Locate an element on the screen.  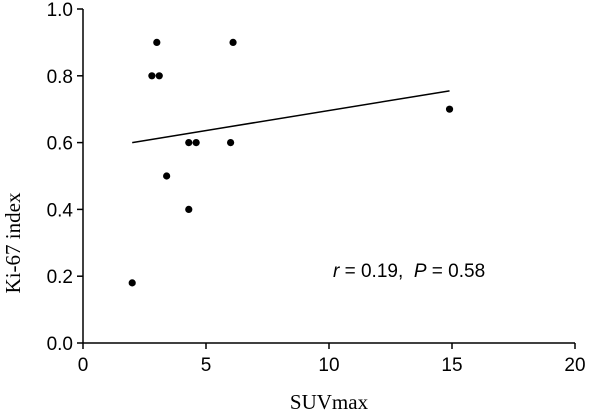
r-value: = 0.19, is located at coordinates (376, 271).